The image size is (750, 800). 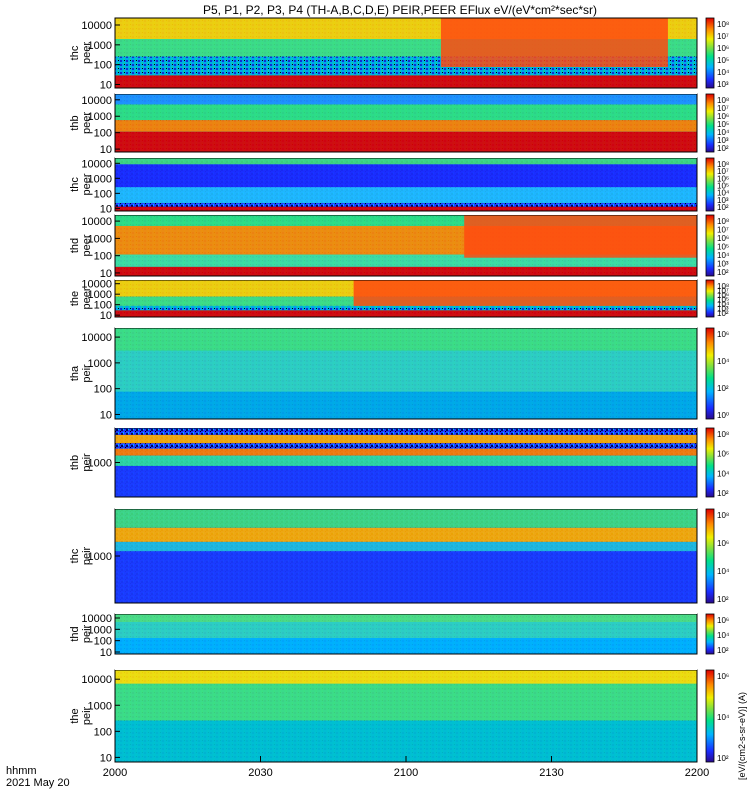 I want to click on panel-10: the peir 10000 1000 100 10 10⁶ 10⁴ 10², so click(x=399, y=716).